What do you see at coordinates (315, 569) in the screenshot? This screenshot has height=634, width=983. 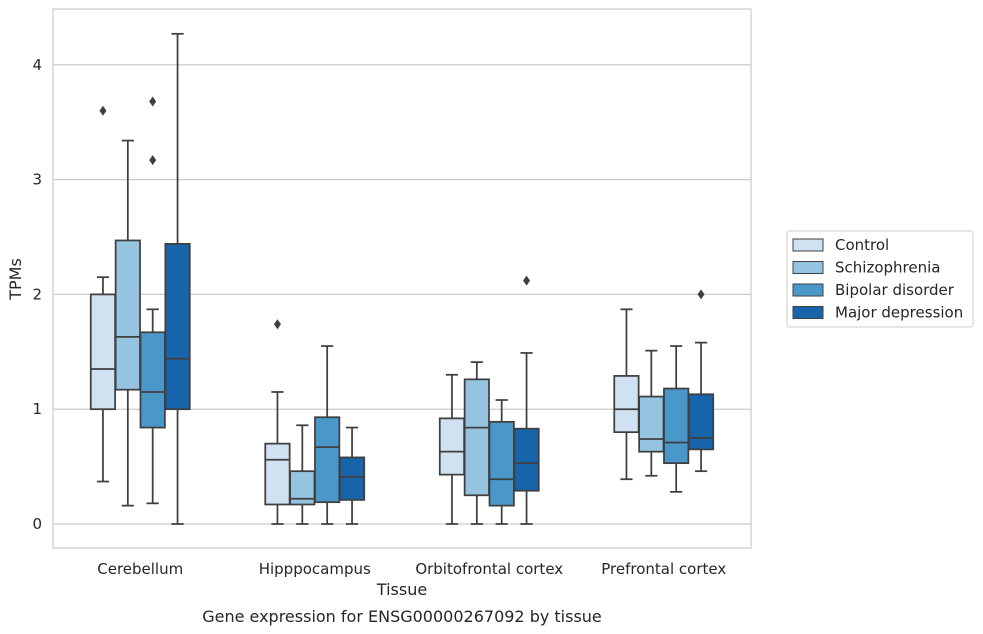 I see `x-tick-label-hipppocampus: Hipppocampus` at bounding box center [315, 569].